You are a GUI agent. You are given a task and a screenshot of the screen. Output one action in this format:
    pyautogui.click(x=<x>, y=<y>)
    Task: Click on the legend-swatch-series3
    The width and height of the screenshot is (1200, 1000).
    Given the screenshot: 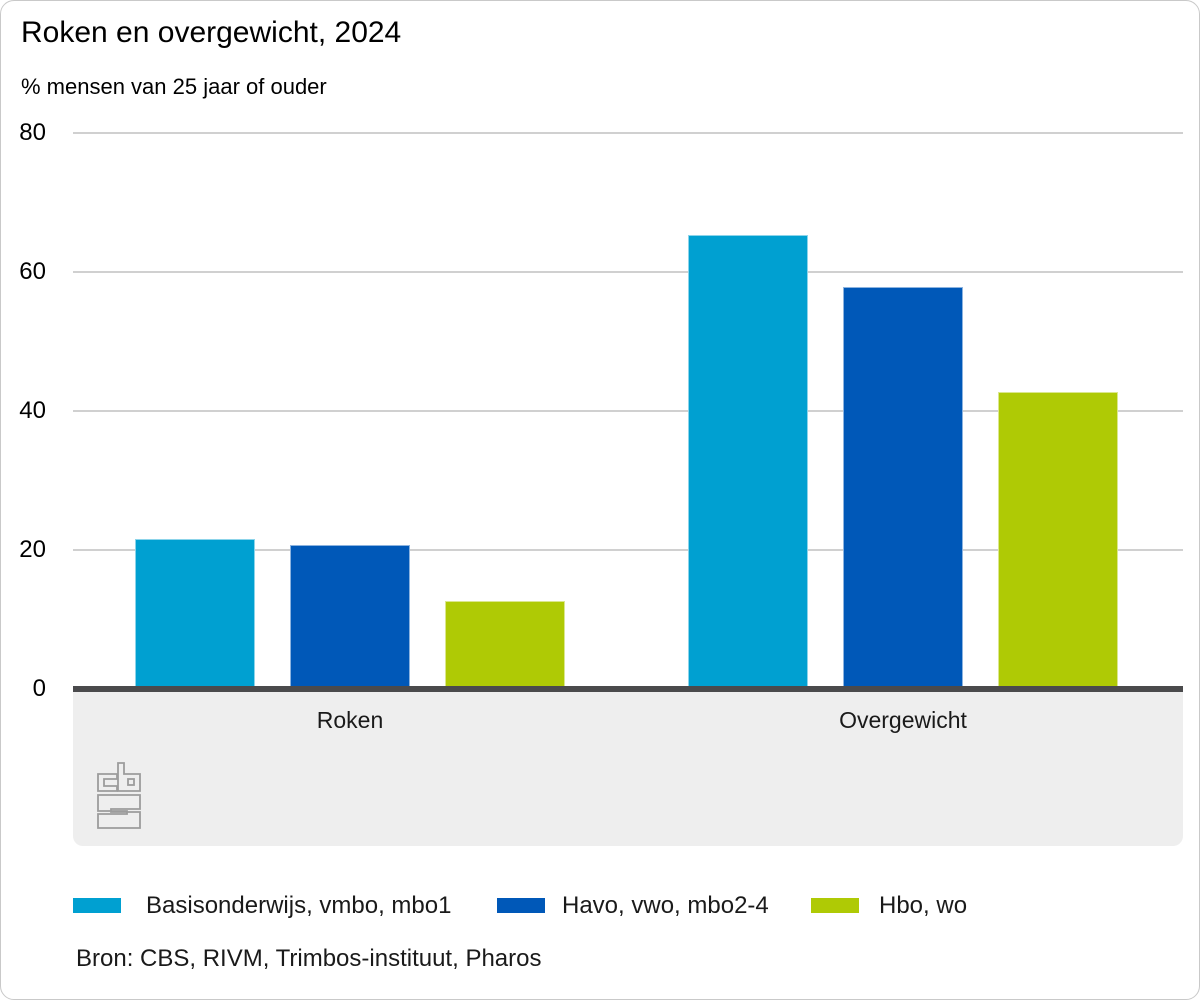 What is the action you would take?
    pyautogui.click(x=835, y=905)
    